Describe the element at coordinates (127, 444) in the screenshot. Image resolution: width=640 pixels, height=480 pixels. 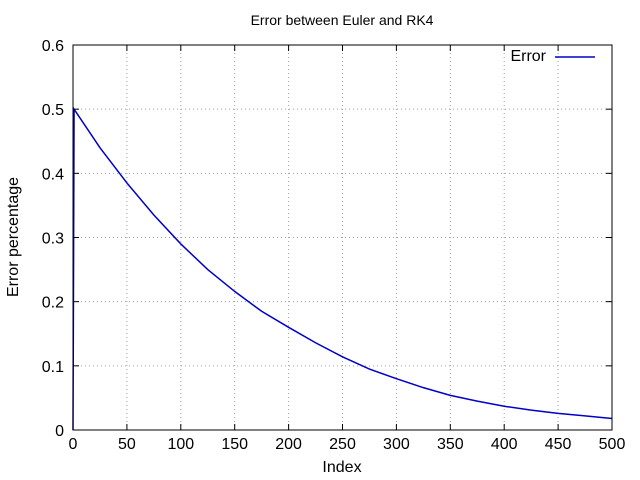
I see `x-tick-label: 50` at that location.